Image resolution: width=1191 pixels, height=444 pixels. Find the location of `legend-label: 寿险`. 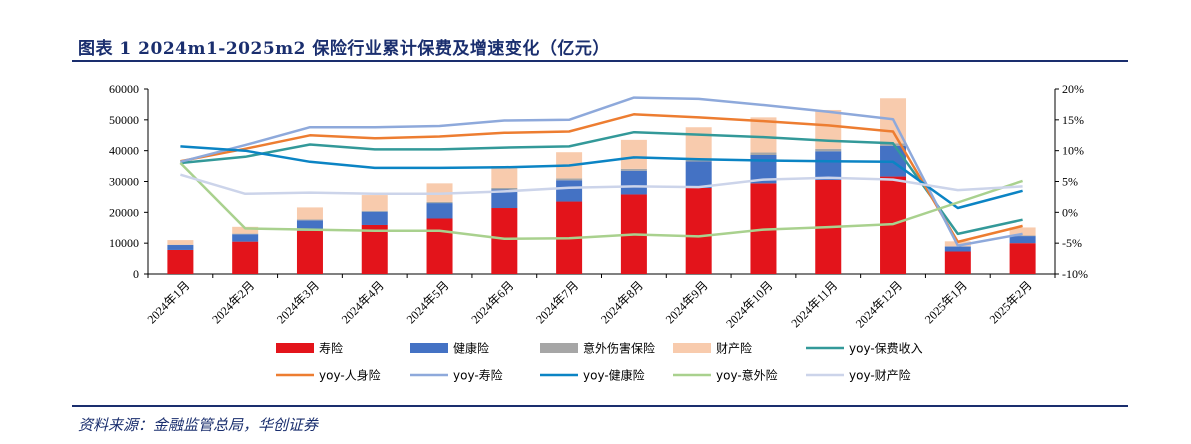

legend-label: 寿险 is located at coordinates (331, 348).